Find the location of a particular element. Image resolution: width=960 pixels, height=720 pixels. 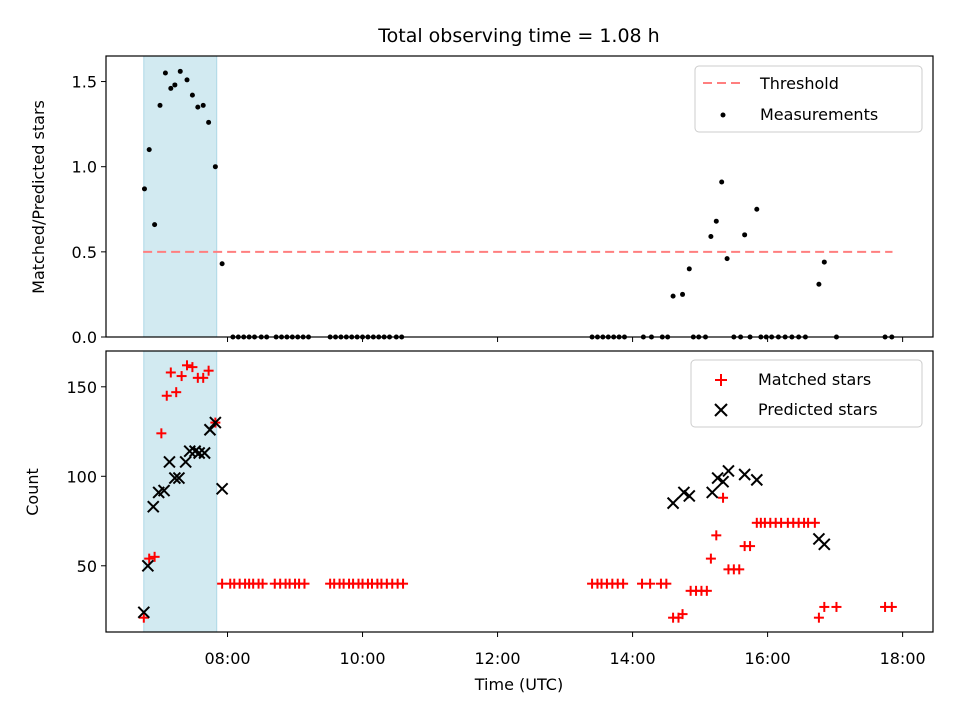

chart-title: Total observing time = 1.08 h is located at coordinates (518, 36).